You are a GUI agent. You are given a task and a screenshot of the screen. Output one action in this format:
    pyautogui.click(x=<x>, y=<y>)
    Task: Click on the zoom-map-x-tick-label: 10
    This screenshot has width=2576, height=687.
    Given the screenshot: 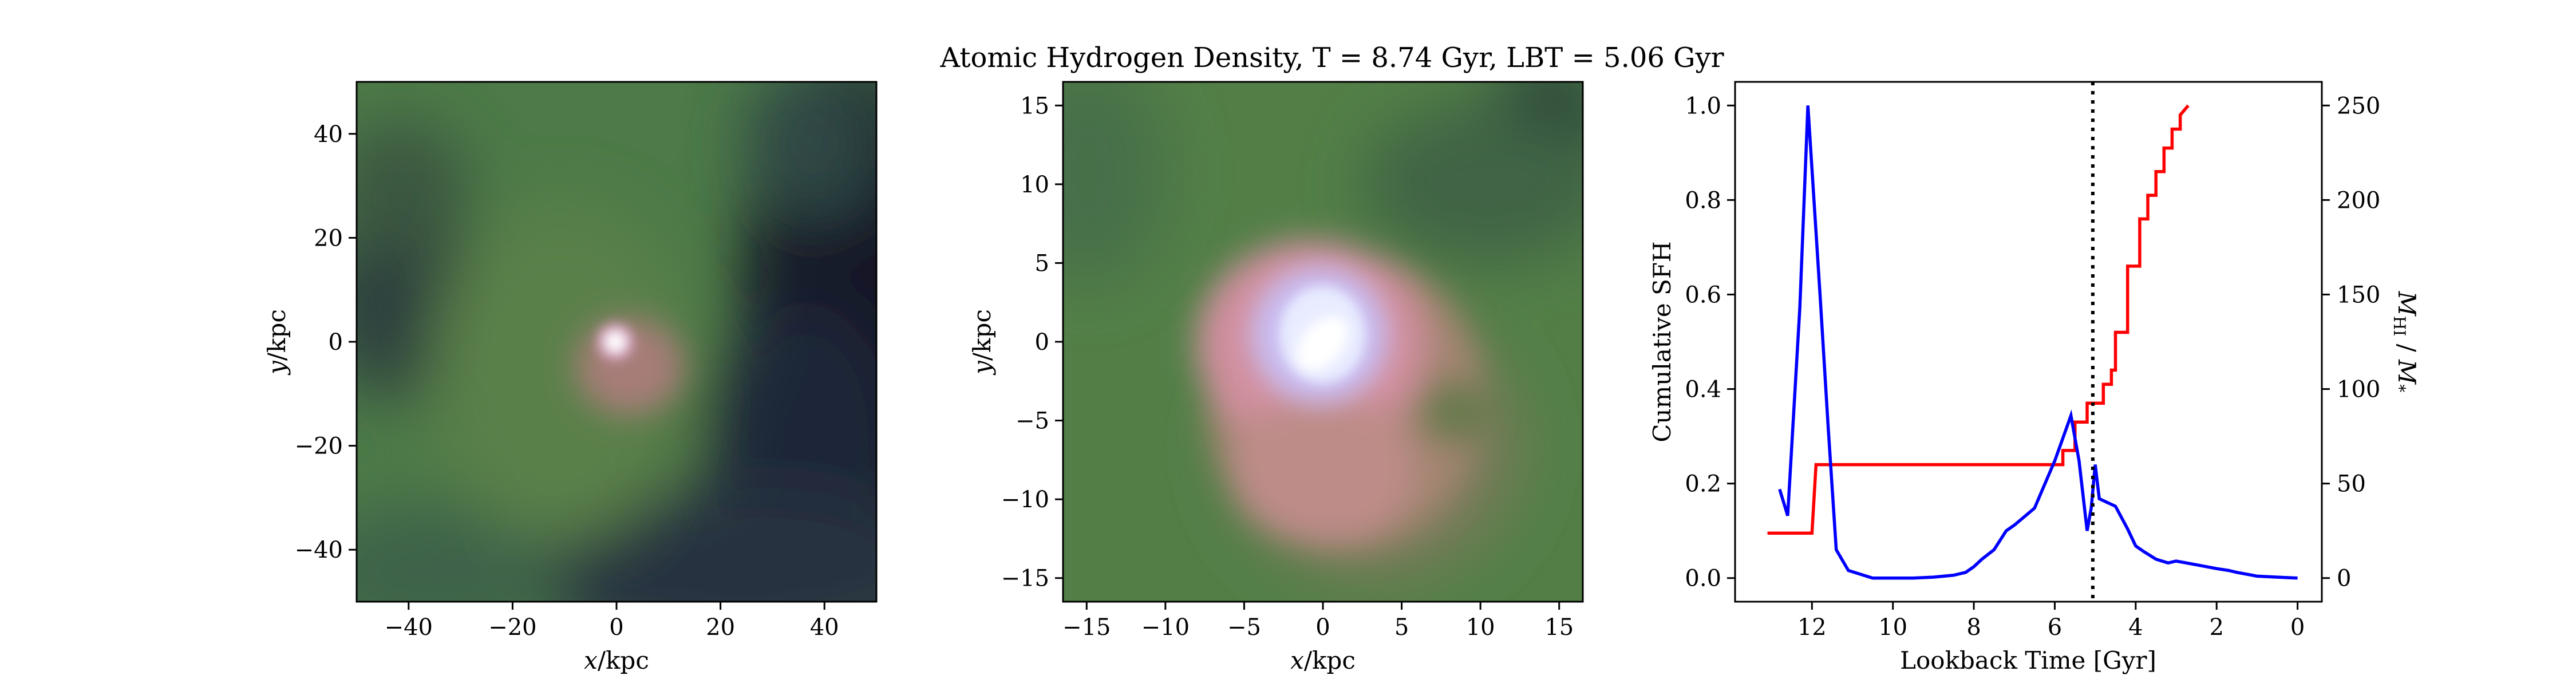 What is the action you would take?
    pyautogui.click(x=1480, y=627)
    